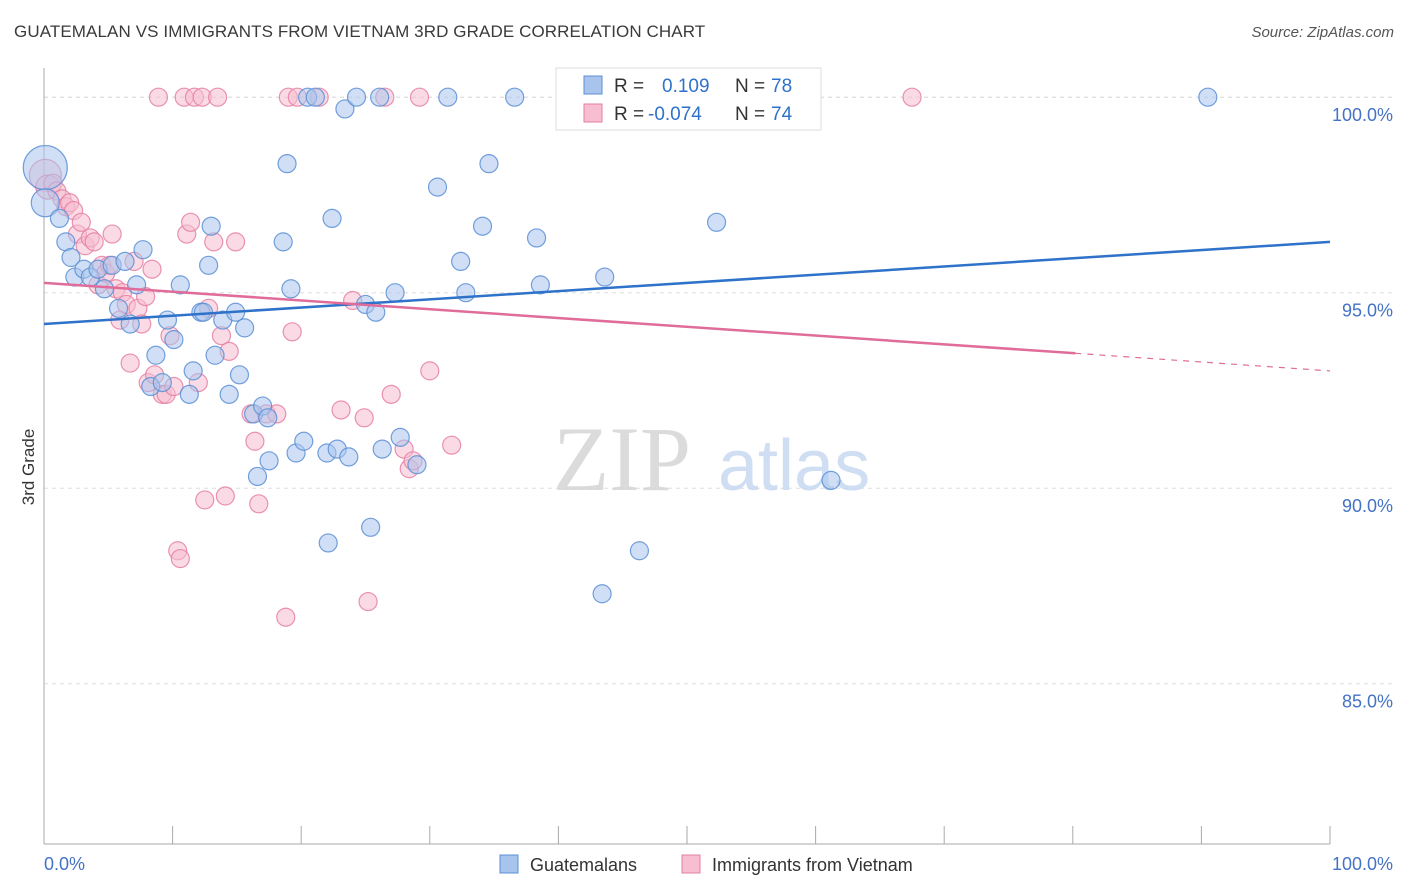  I want to click on guatemalans-trend-line, so click(687, 283).